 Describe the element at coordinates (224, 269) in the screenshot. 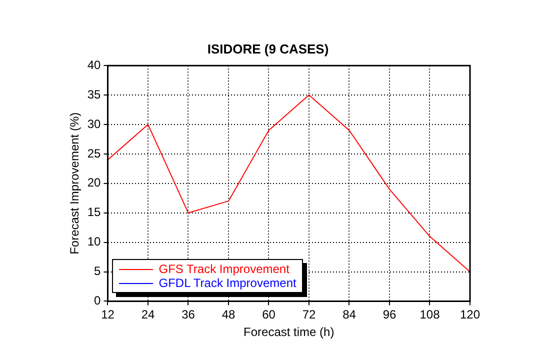

I see `legend-label: GFS Track Improvement` at that location.